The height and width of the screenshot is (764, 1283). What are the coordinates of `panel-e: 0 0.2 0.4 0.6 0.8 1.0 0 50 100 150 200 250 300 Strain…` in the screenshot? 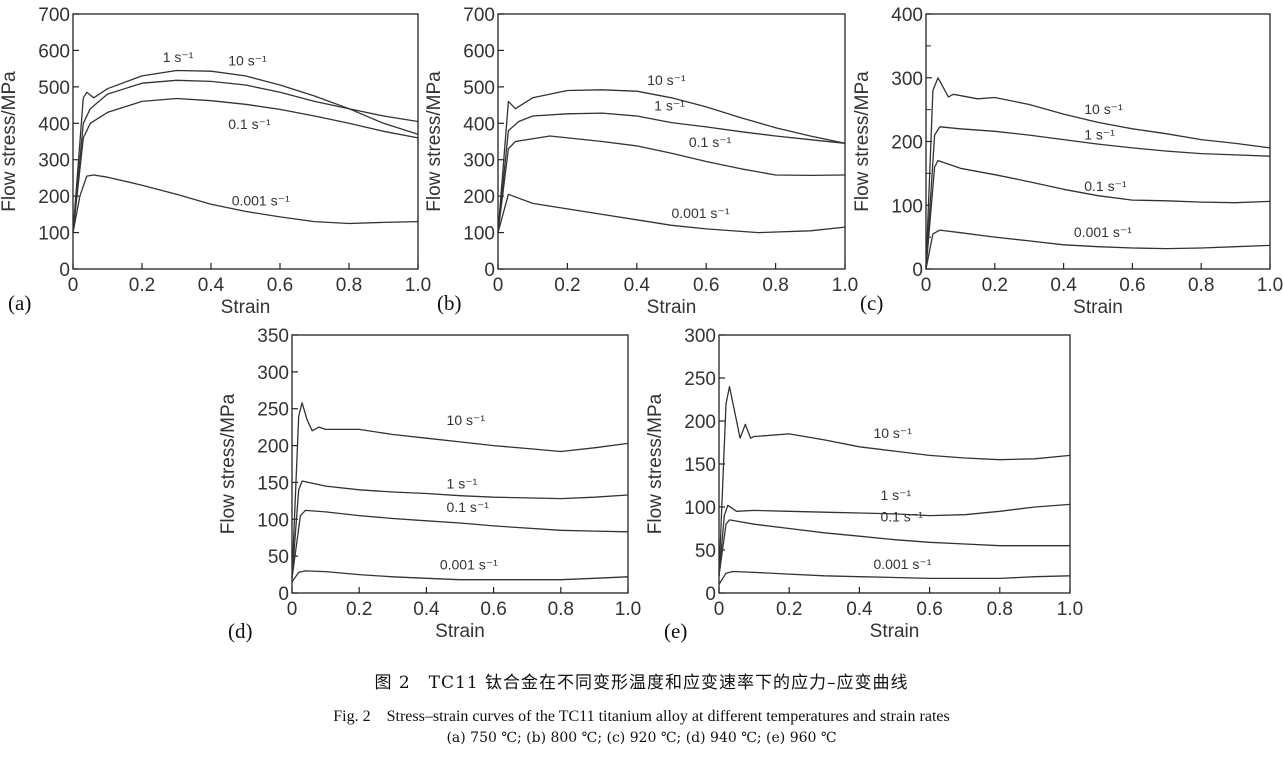 It's located at (864, 484).